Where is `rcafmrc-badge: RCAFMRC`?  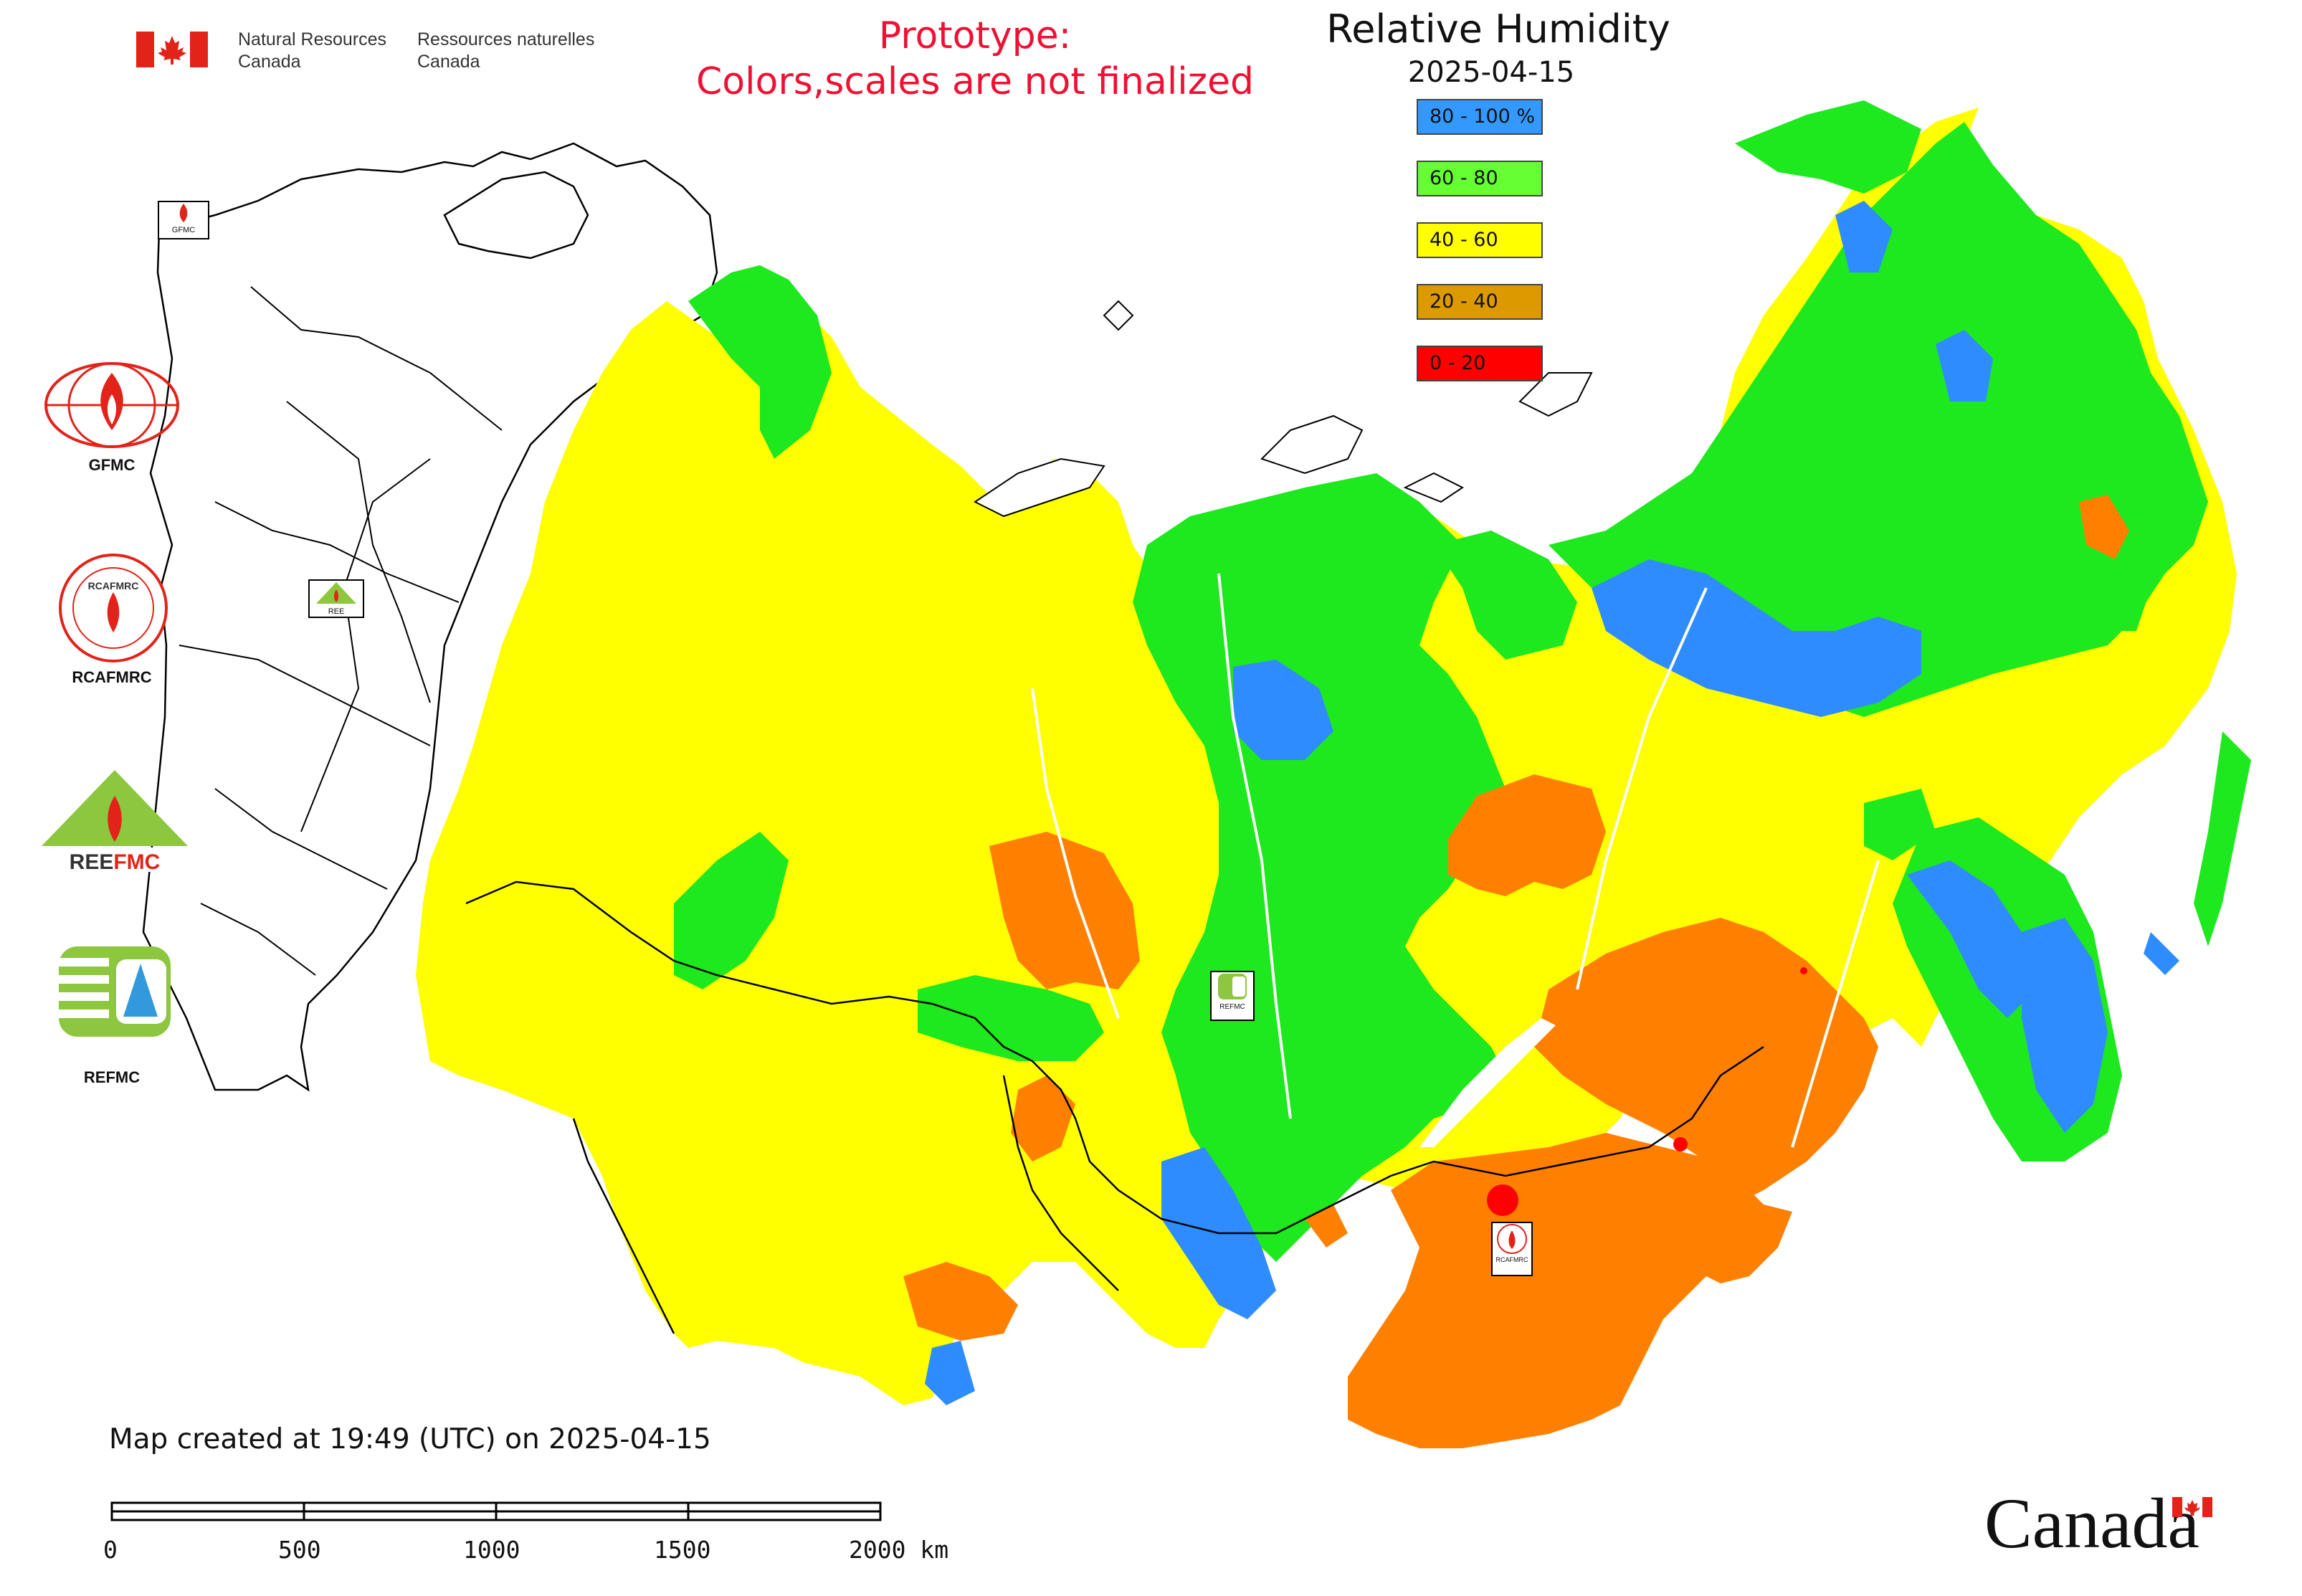 rcafmrc-badge: RCAFMRC is located at coordinates (1512, 1249).